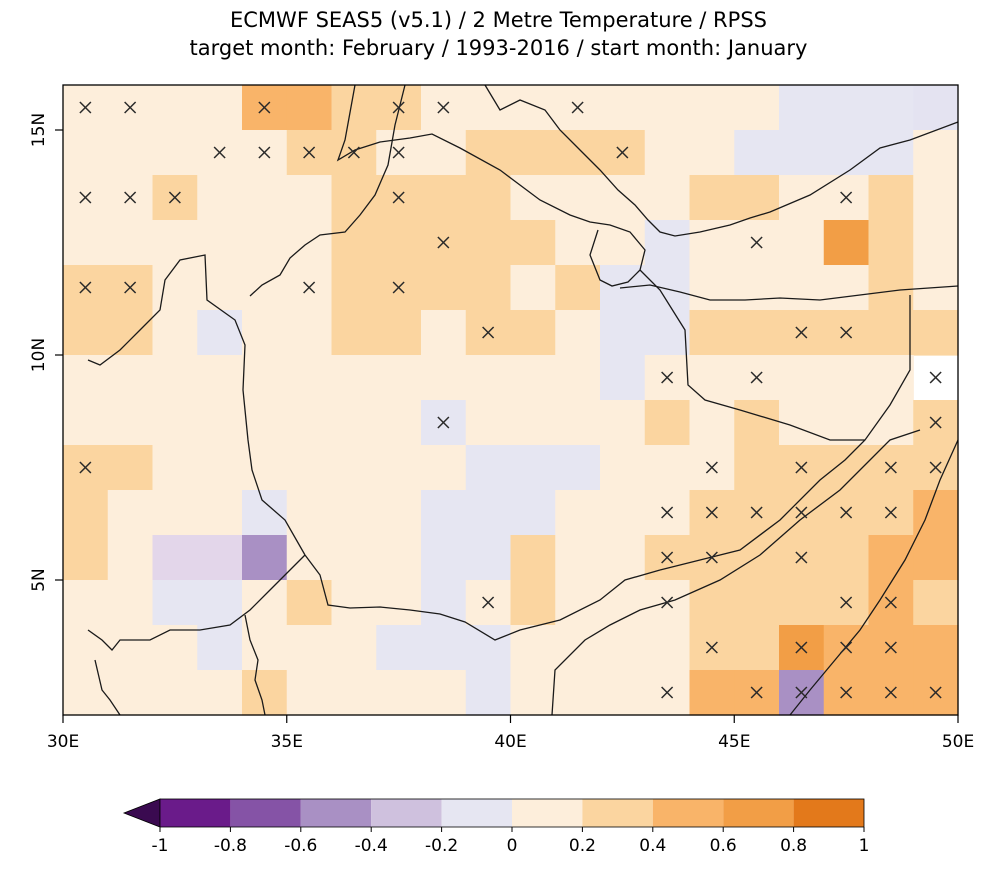  What do you see at coordinates (582, 846) in the screenshot?
I see `colorbar-label: 0.2` at bounding box center [582, 846].